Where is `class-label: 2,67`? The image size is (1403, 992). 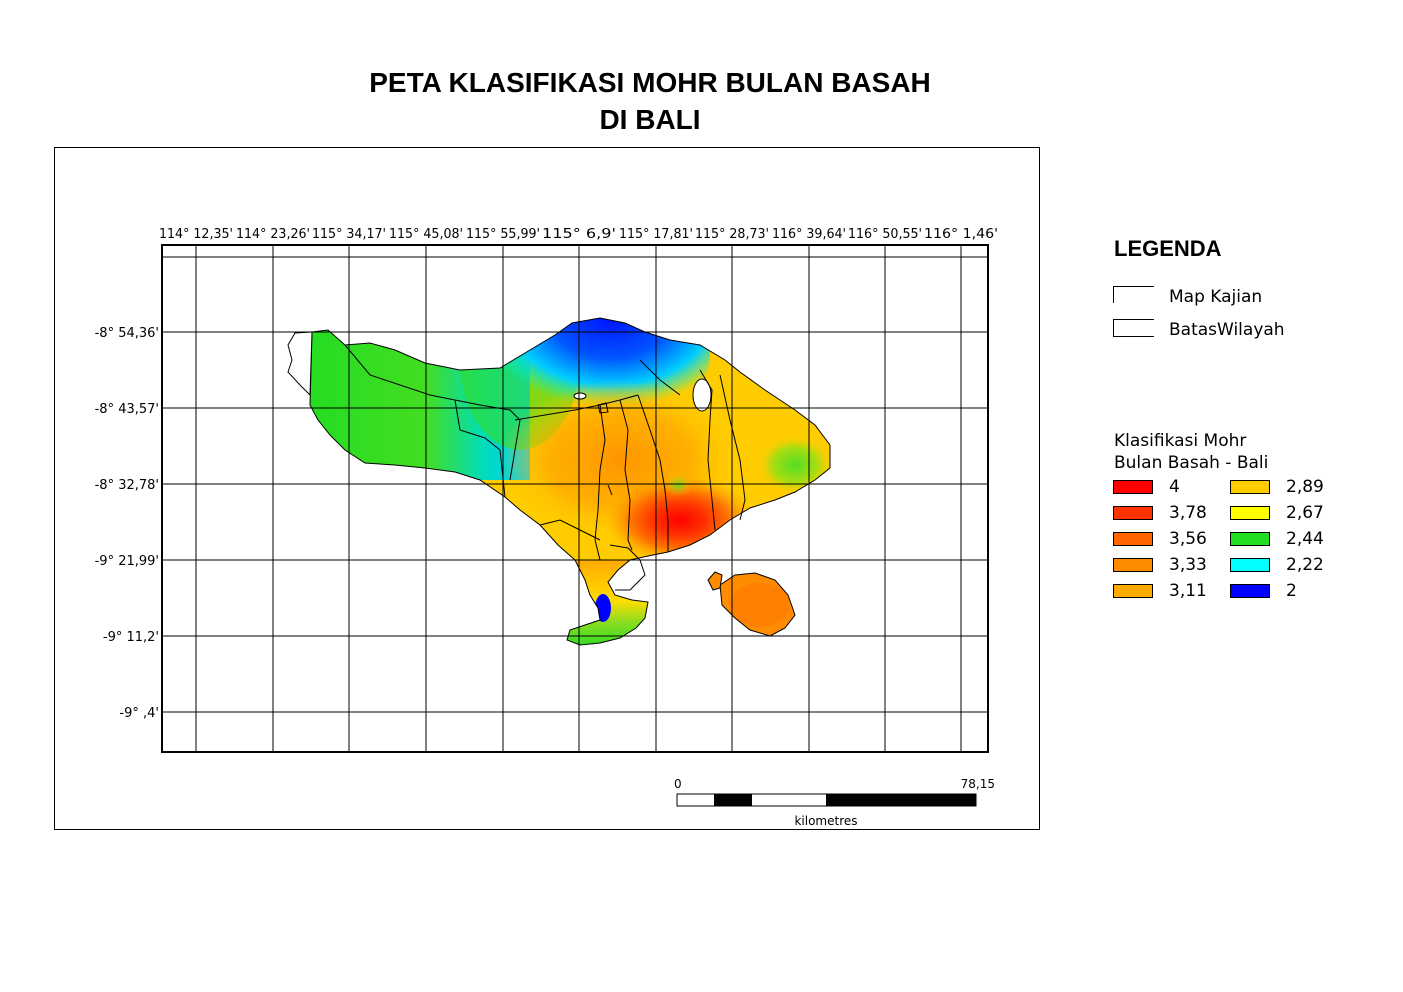
class-label: 2,67 is located at coordinates (1305, 513).